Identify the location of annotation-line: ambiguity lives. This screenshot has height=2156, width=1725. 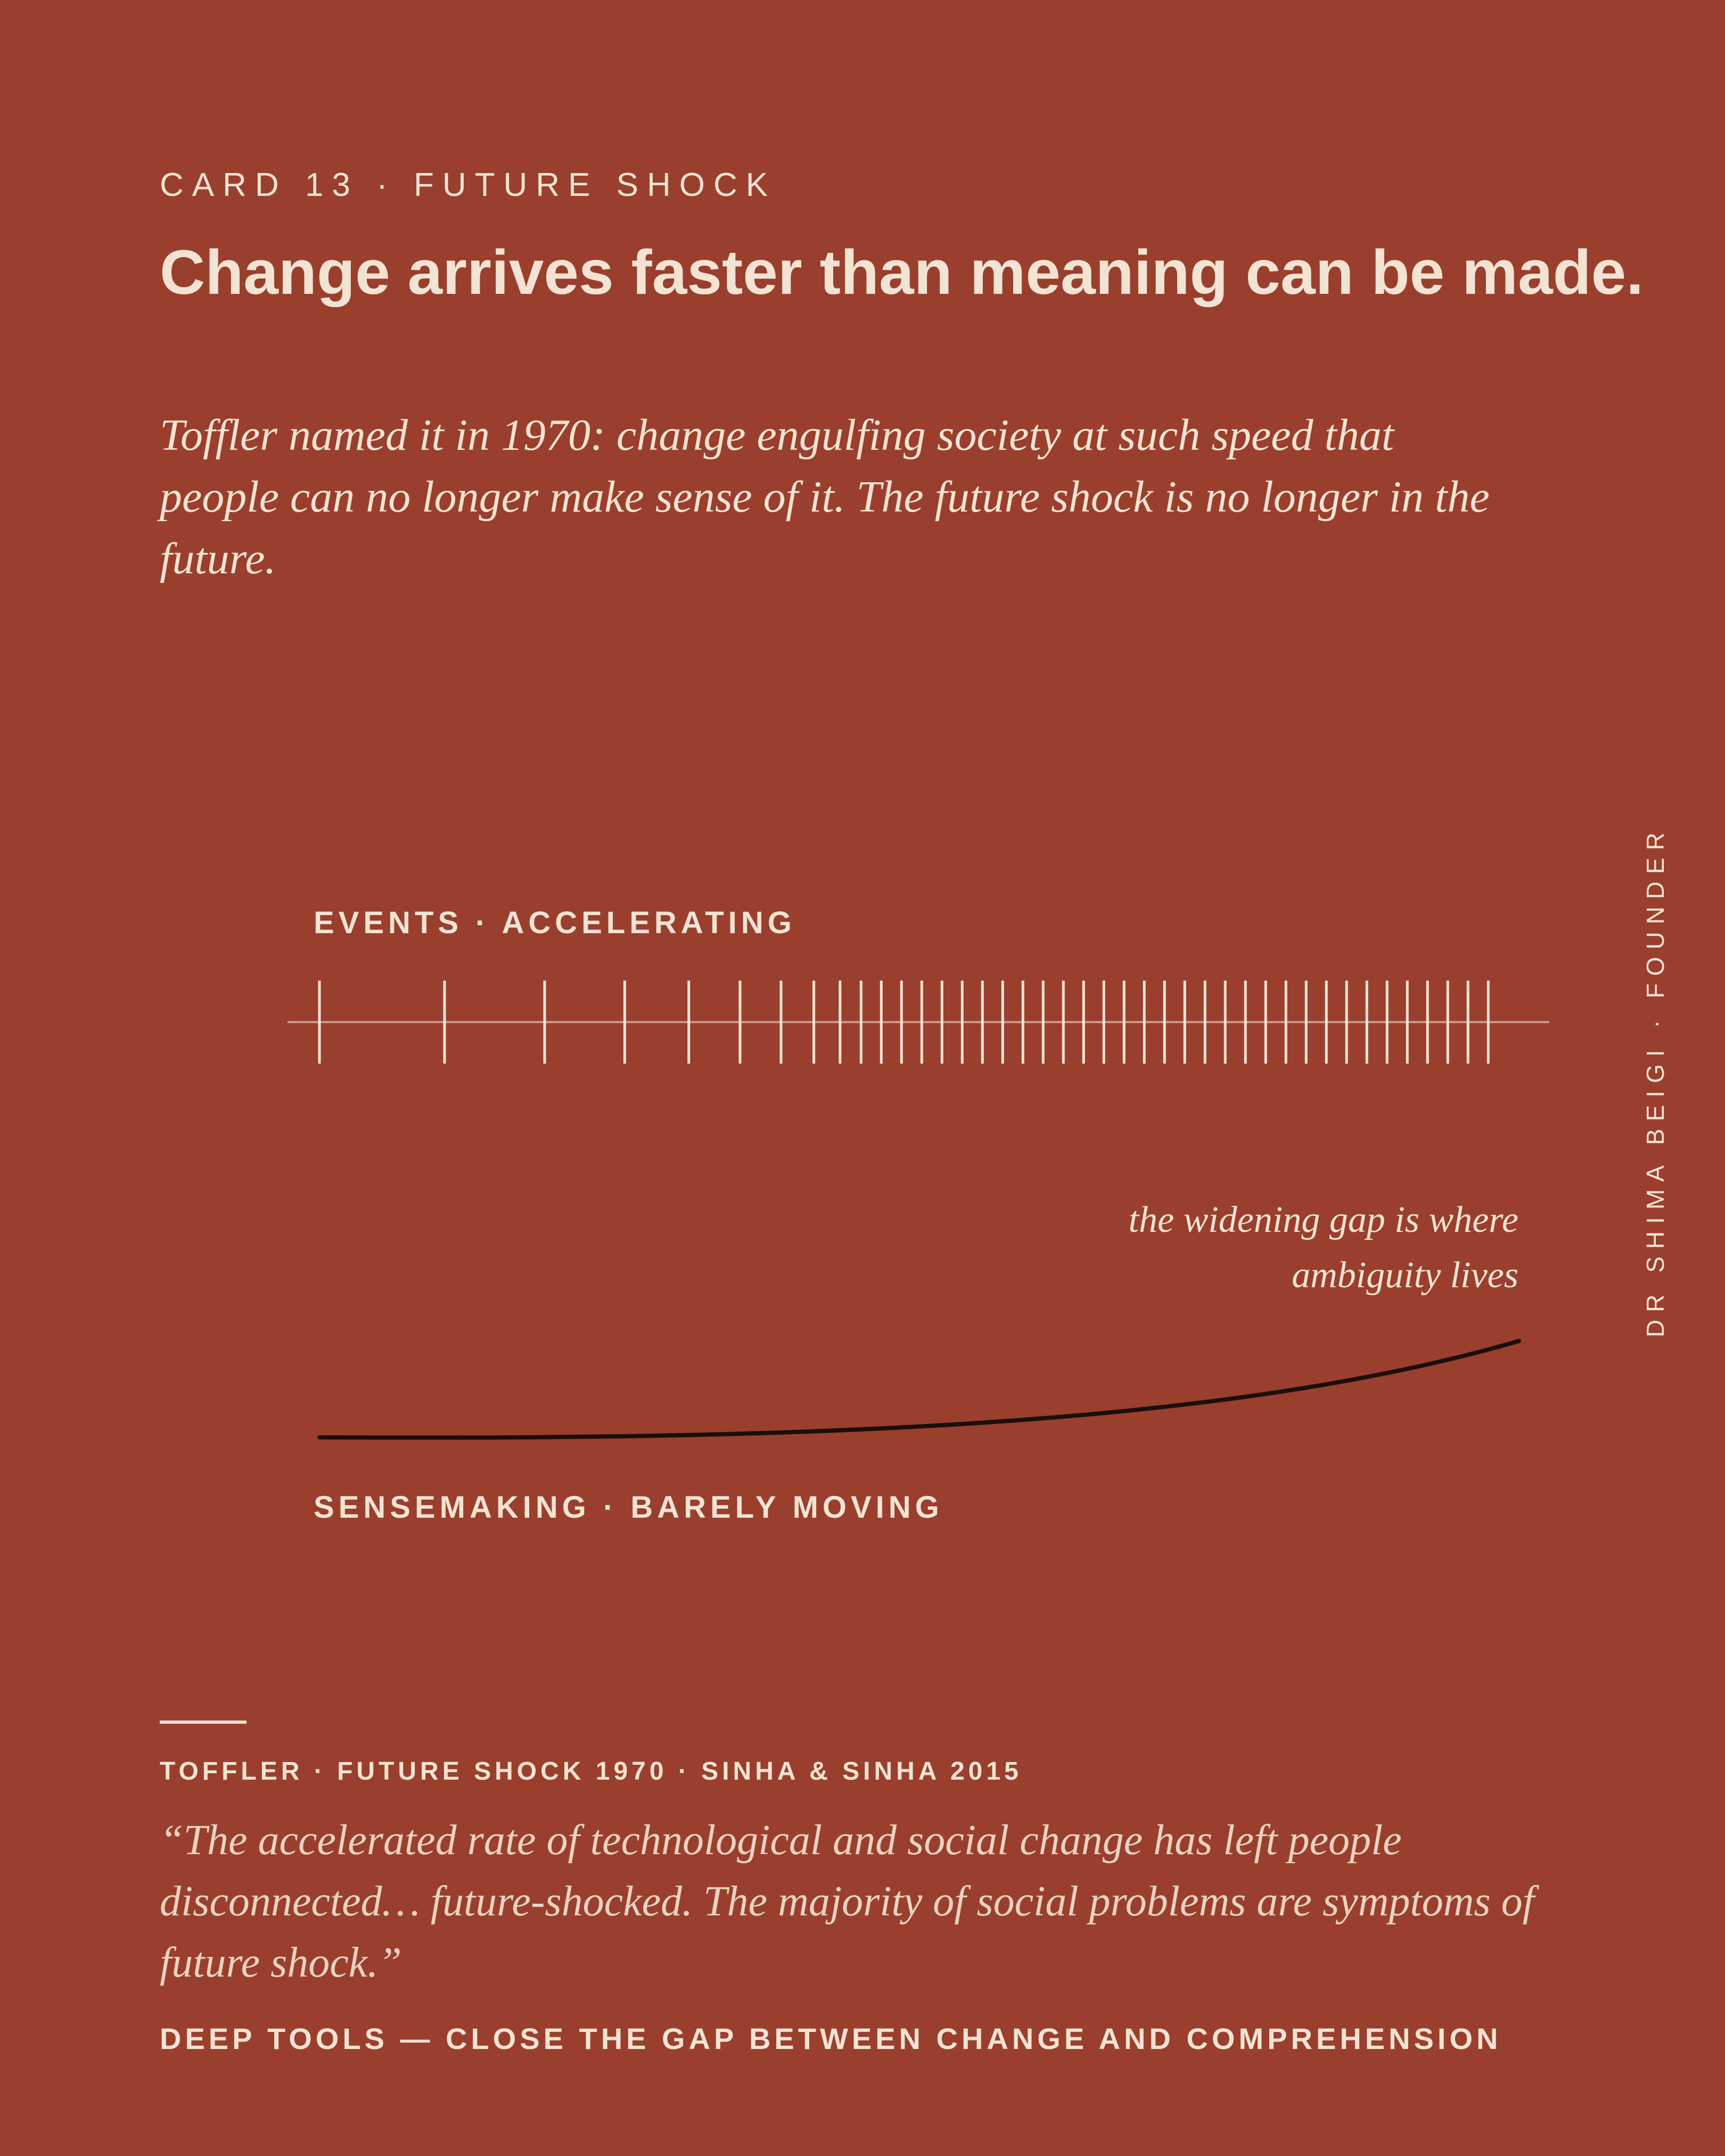
(1405, 1275).